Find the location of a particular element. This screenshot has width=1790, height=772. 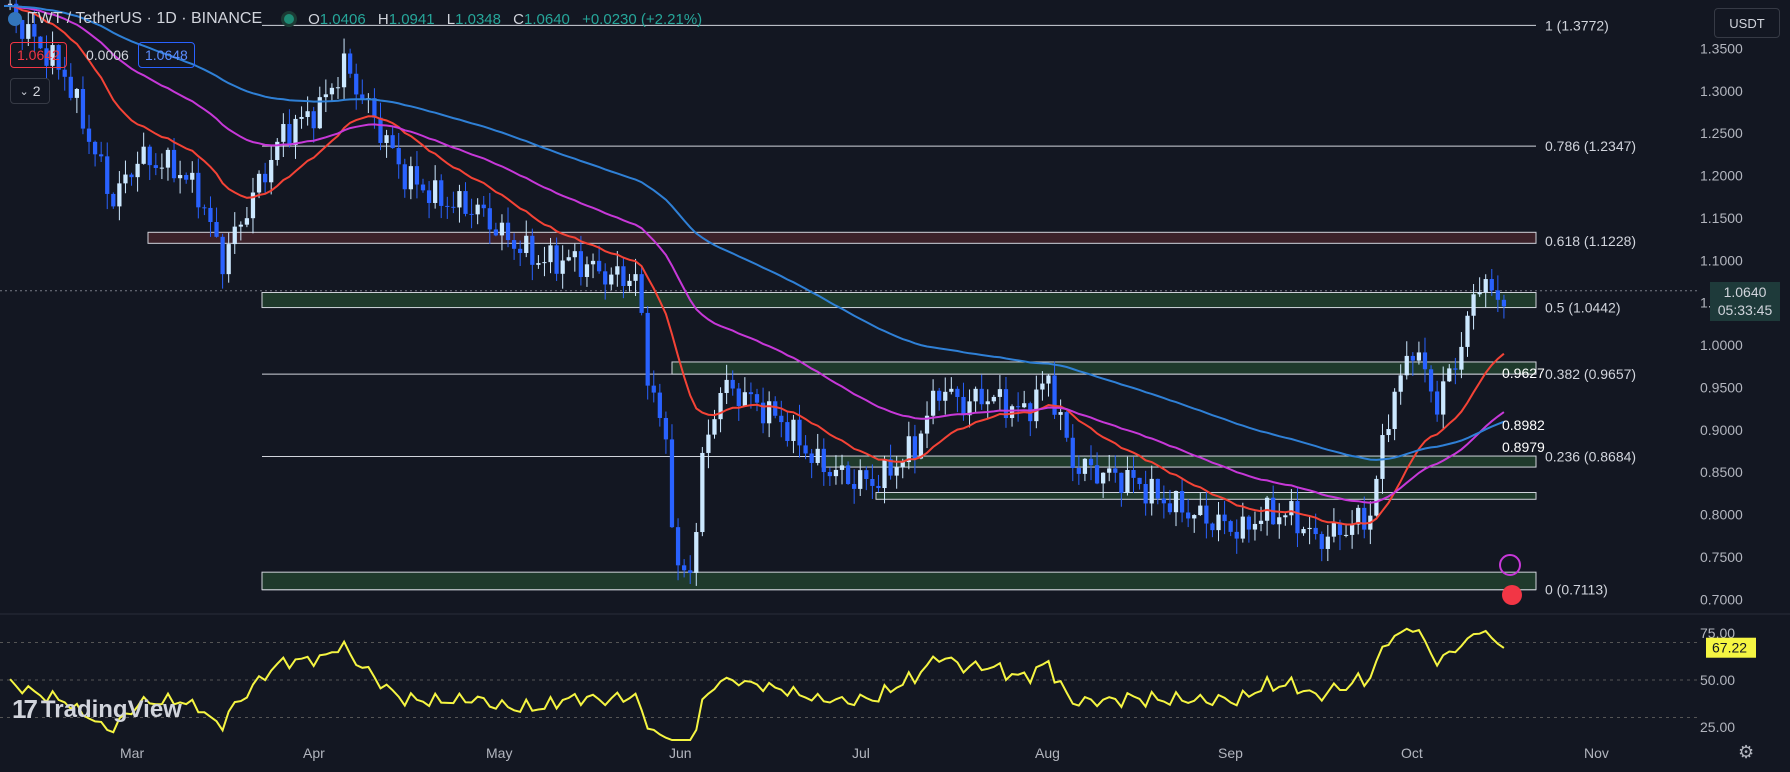

settings-gear-icon: ⚙ is located at coordinates (1746, 752).